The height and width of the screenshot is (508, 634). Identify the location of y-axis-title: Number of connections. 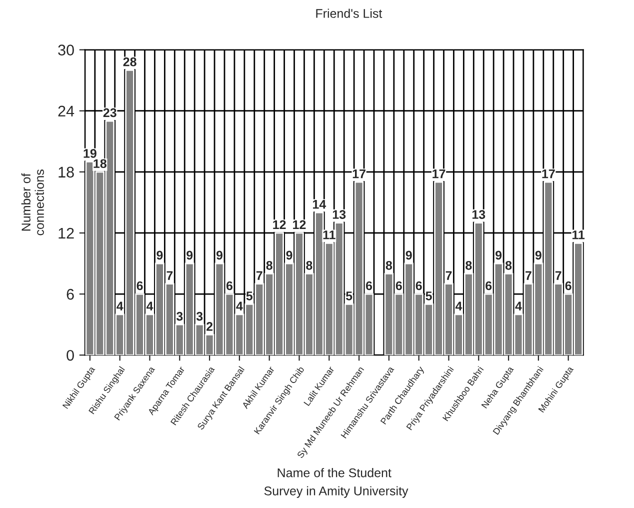
(32, 203).